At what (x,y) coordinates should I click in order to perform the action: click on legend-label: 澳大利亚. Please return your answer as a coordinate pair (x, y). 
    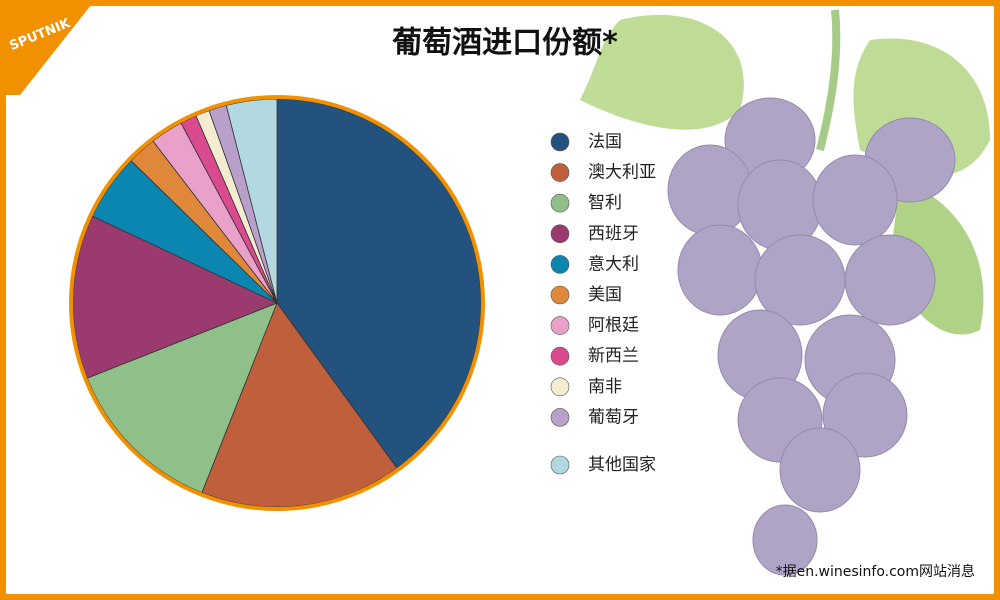
    Looking at the image, I should click on (622, 173).